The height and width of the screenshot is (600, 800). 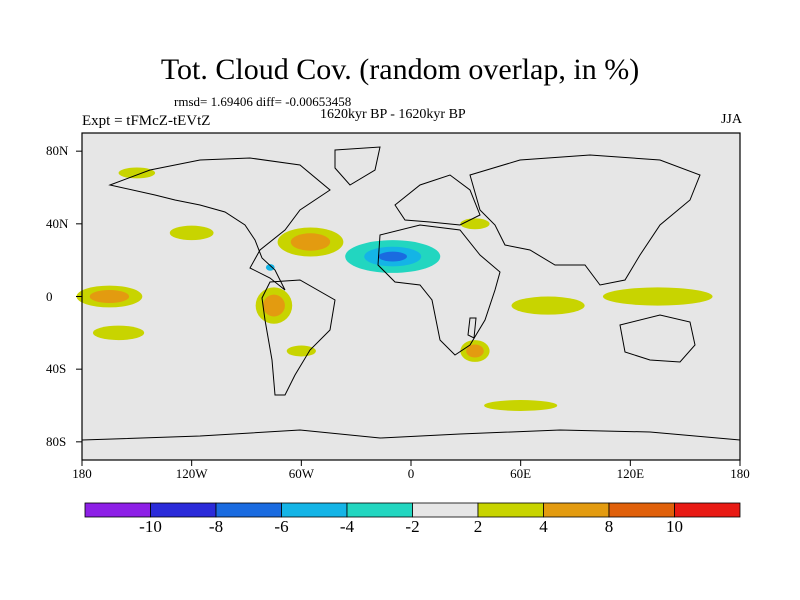 What do you see at coordinates (412, 526) in the screenshot?
I see `colorbar-label: -2` at bounding box center [412, 526].